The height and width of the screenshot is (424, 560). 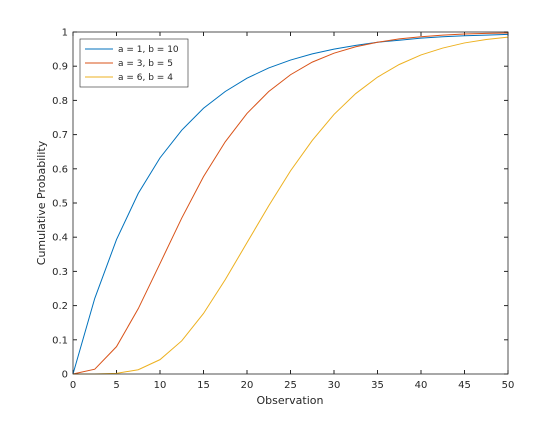 I want to click on x-tick-label: 50, so click(x=508, y=385).